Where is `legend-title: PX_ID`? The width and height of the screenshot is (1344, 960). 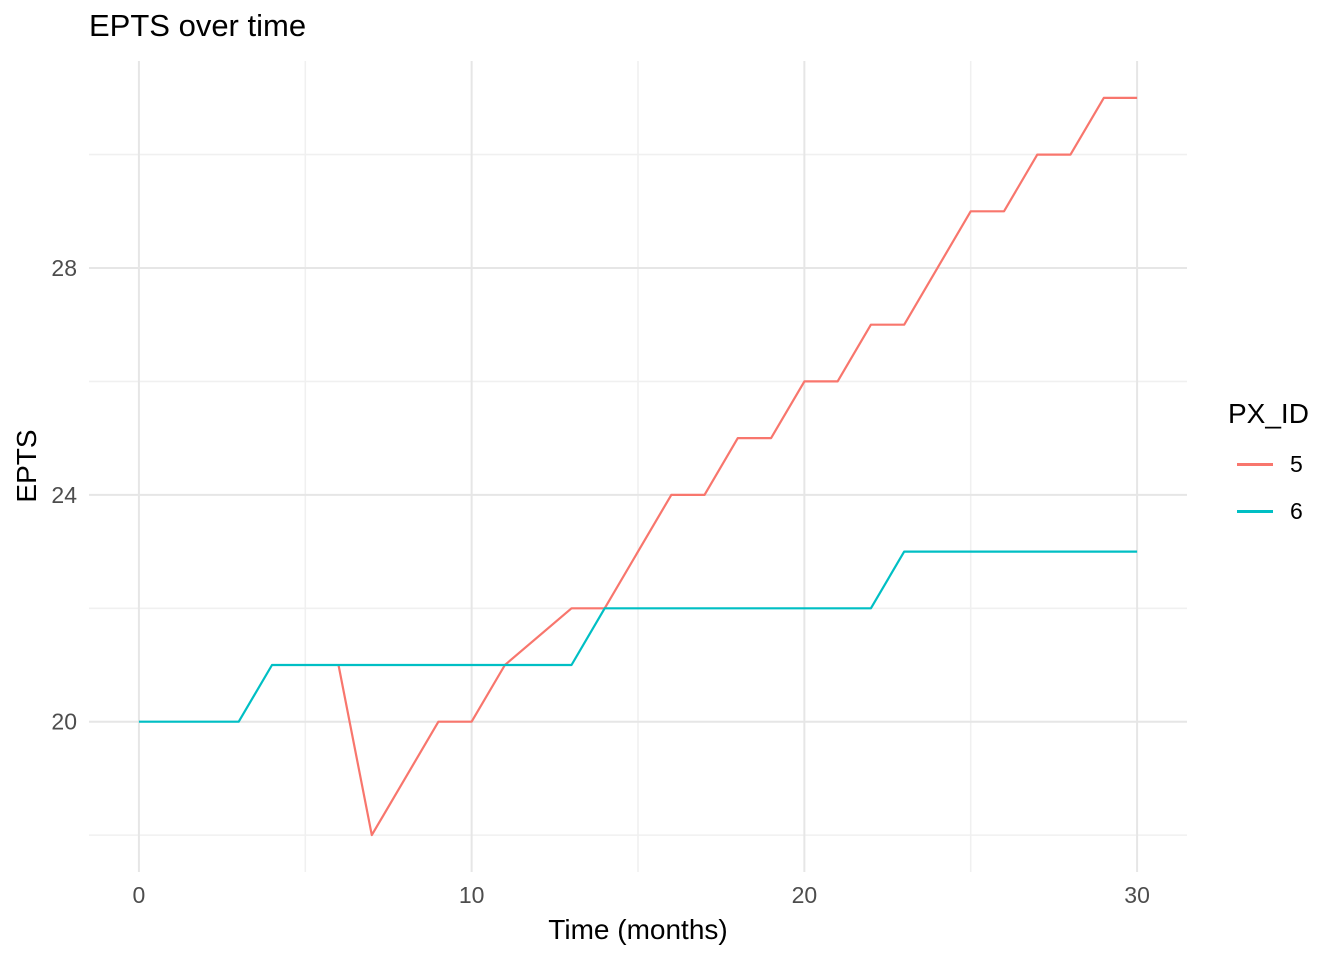
legend-title: PX_ID is located at coordinates (1268, 413).